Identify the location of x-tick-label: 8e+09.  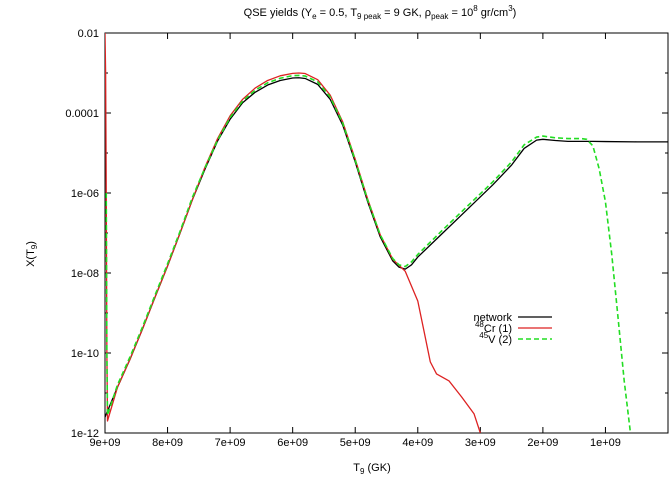
(167, 443).